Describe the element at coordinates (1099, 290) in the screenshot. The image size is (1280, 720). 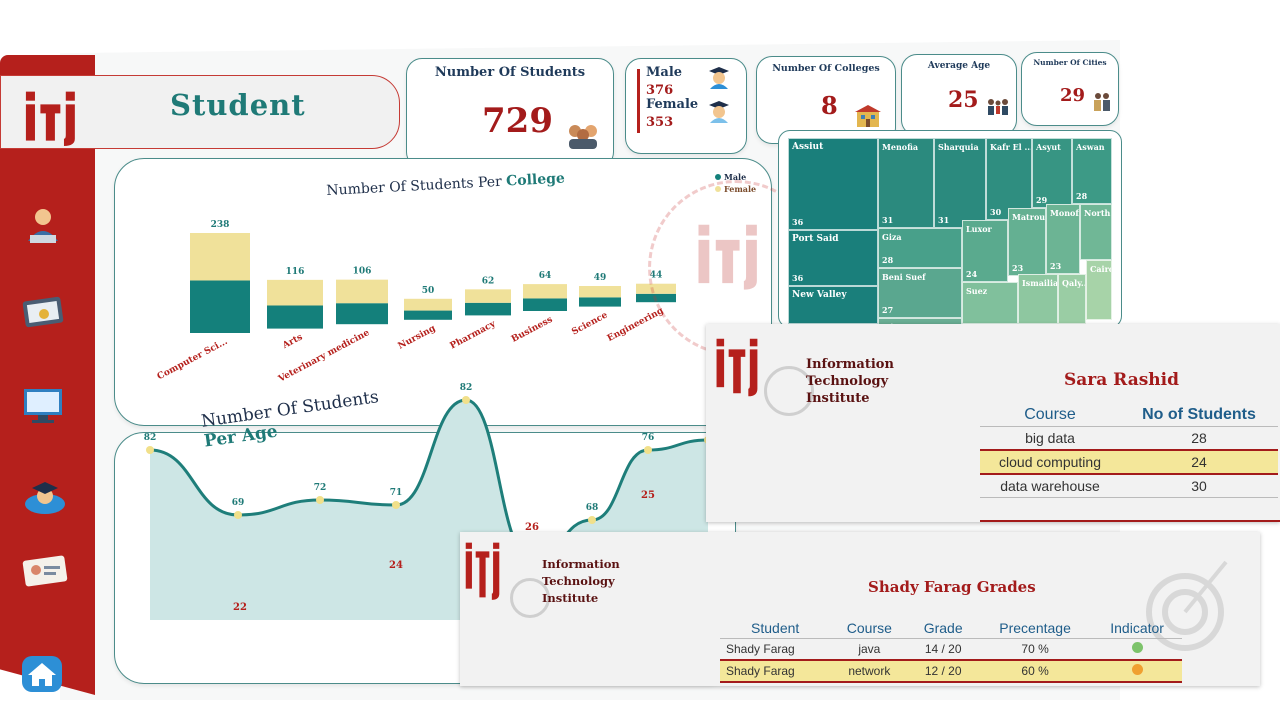
I see `treemap-cell: Cairo` at that location.